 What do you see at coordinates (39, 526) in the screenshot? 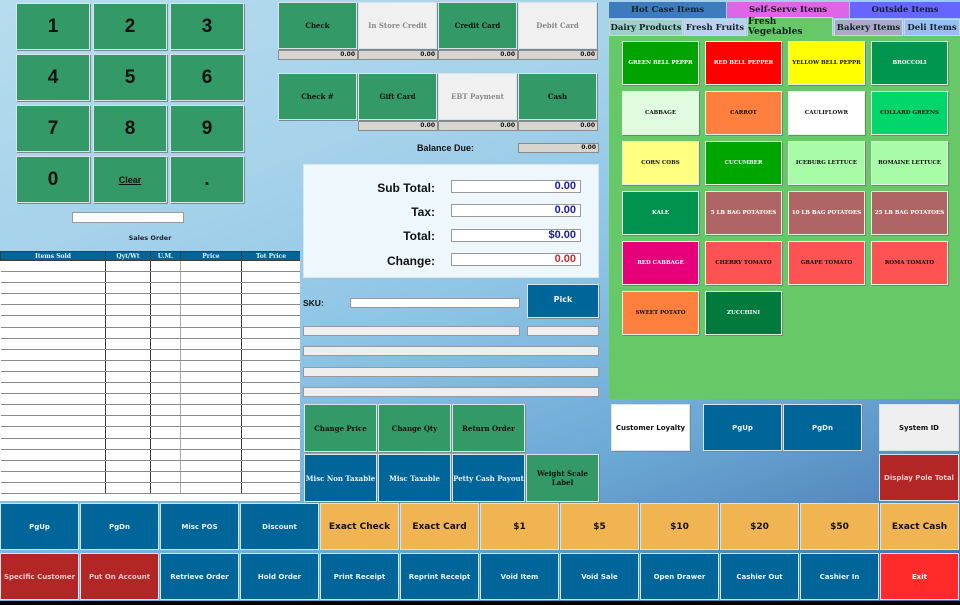
I see `bottom-pgup-button: PgUp` at bounding box center [39, 526].